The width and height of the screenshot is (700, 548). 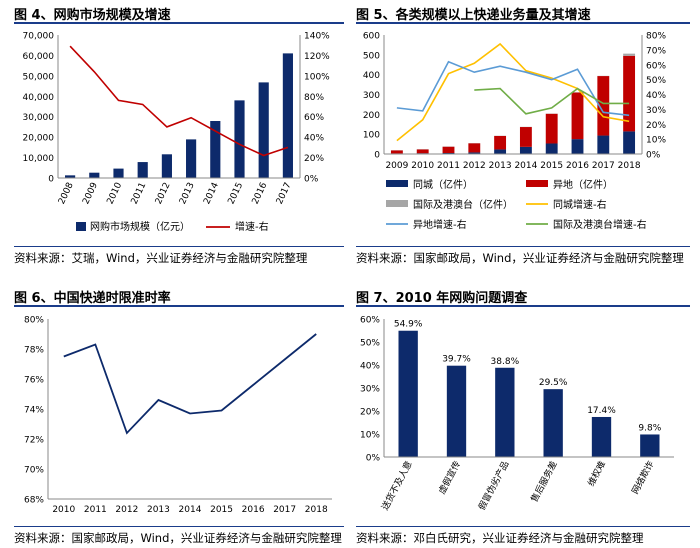 What do you see at coordinates (34, 471) in the screenshot?
I see `y-tick-label: 70%` at bounding box center [34, 471].